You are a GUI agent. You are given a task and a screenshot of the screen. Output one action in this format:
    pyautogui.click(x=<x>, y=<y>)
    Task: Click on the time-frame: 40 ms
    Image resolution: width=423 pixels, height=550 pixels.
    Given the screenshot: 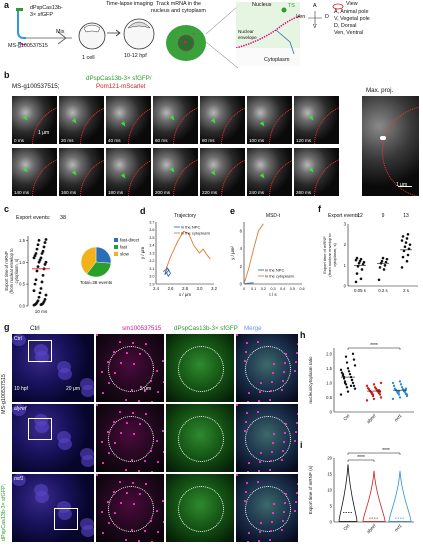 What is the action you would take?
    pyautogui.click(x=128, y=120)
    